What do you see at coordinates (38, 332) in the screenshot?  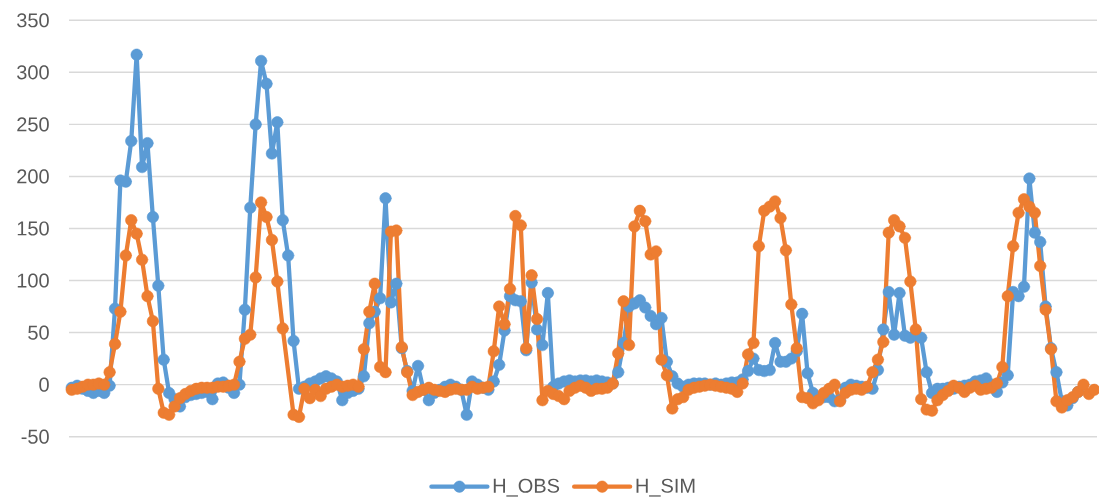 I see `y-tick-label: 50` at bounding box center [38, 332].